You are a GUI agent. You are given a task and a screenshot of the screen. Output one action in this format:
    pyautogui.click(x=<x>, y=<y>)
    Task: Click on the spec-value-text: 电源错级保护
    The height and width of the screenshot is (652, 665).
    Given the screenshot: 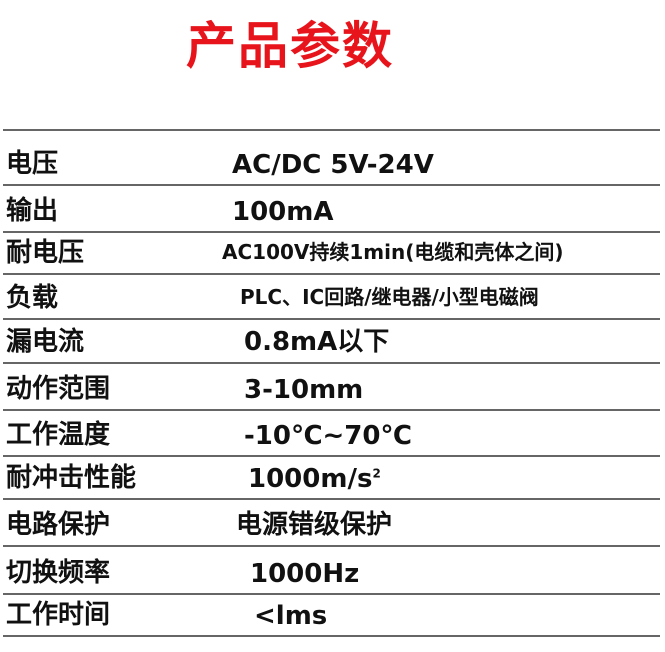 What is the action you would take?
    pyautogui.click(x=314, y=525)
    